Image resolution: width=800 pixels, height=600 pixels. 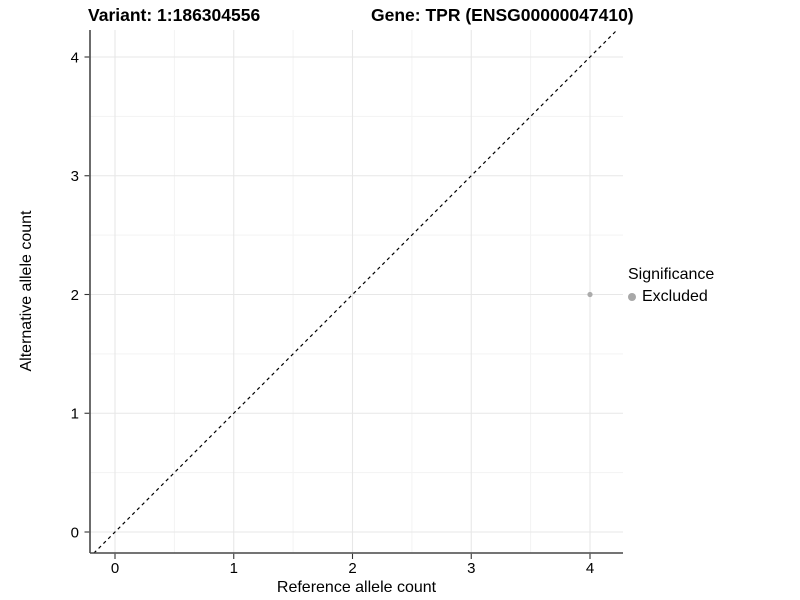 What do you see at coordinates (75, 57) in the screenshot?
I see `y-tick-label: 4` at bounding box center [75, 57].